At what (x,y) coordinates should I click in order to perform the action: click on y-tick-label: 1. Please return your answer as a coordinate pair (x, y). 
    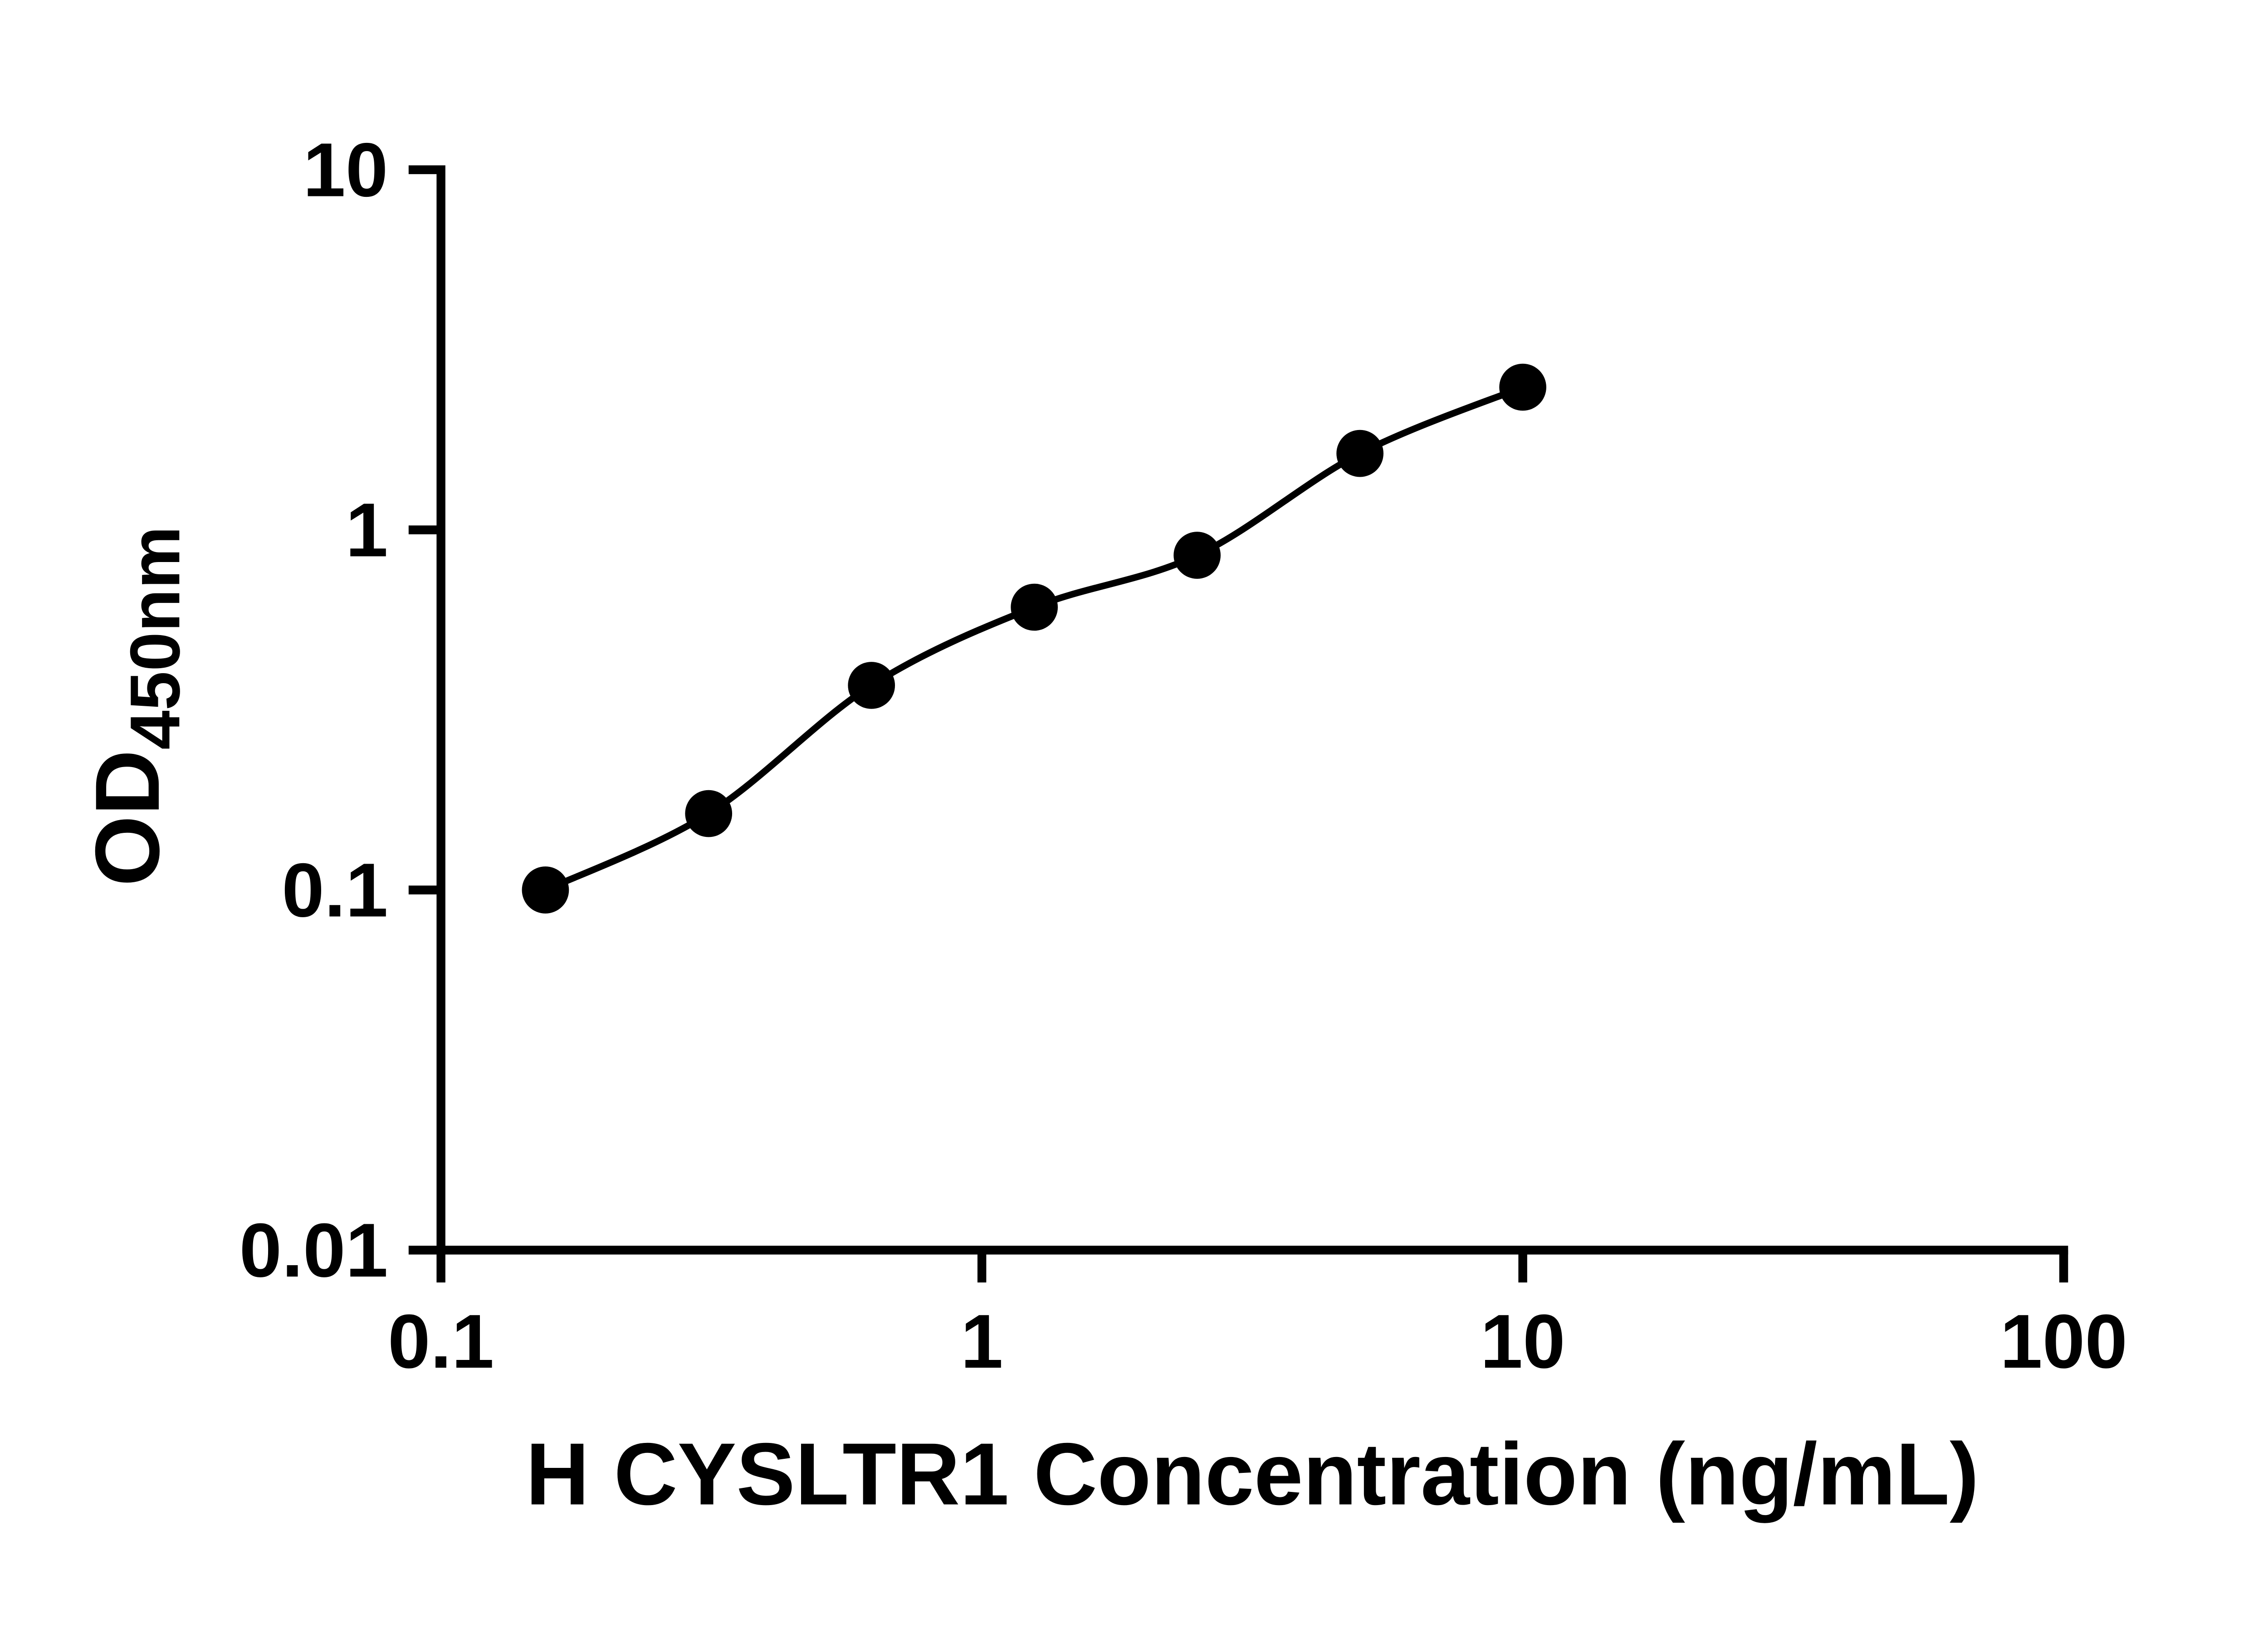
    Looking at the image, I should click on (367, 529).